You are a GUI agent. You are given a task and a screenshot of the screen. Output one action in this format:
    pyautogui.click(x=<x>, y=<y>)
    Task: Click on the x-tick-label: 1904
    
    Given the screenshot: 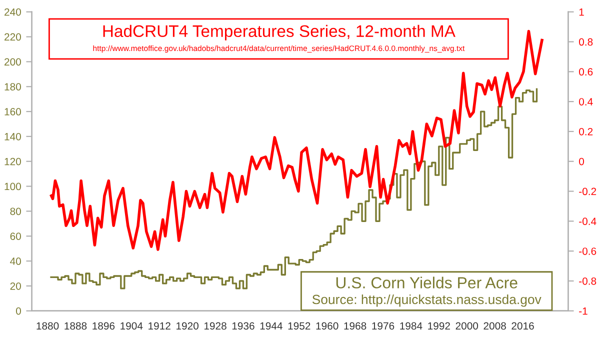 What is the action you would take?
    pyautogui.click(x=131, y=326)
    